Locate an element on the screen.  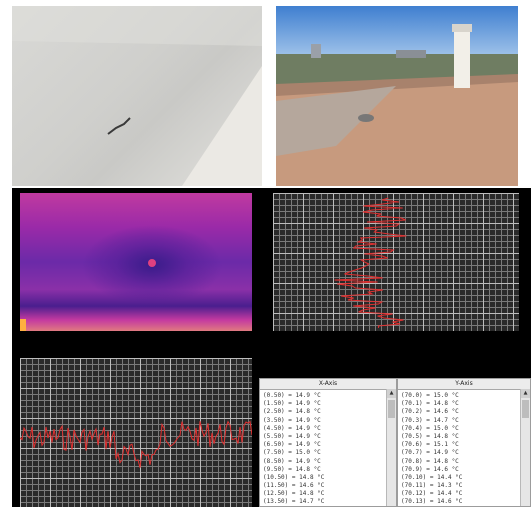
x-row: (4.50) = 14.9 °C is located at coordinates (292, 428).